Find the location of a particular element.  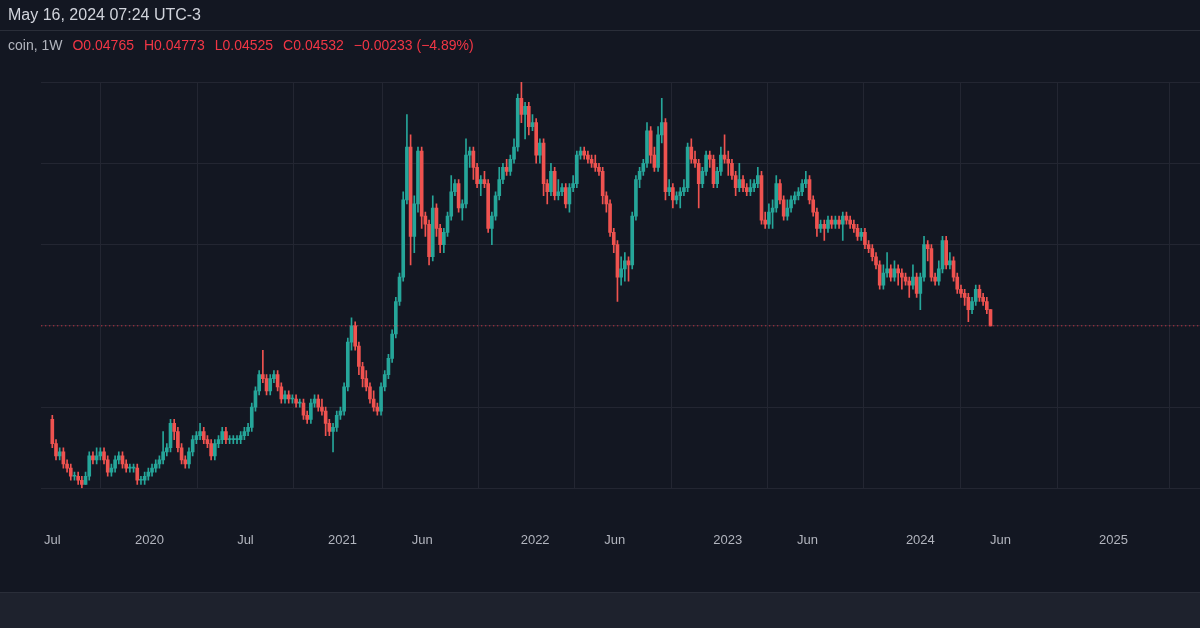

chart-title: May 16, 2024 07:24 UTC-3 is located at coordinates (104, 15).